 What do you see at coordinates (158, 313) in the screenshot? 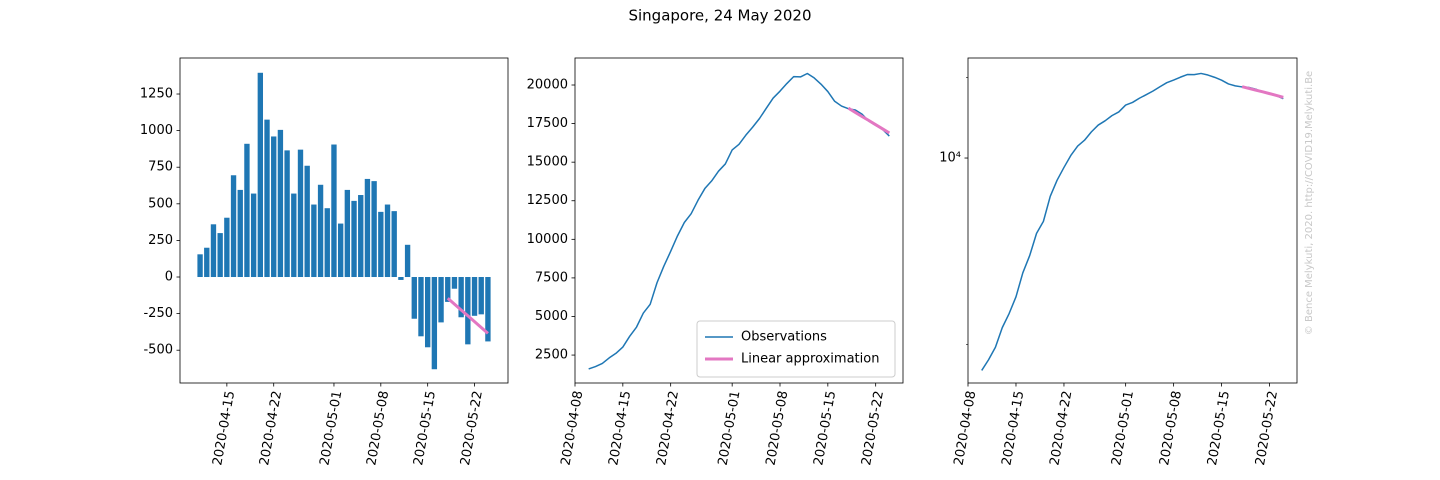
I see `y-tick-label: -250` at bounding box center [158, 313].